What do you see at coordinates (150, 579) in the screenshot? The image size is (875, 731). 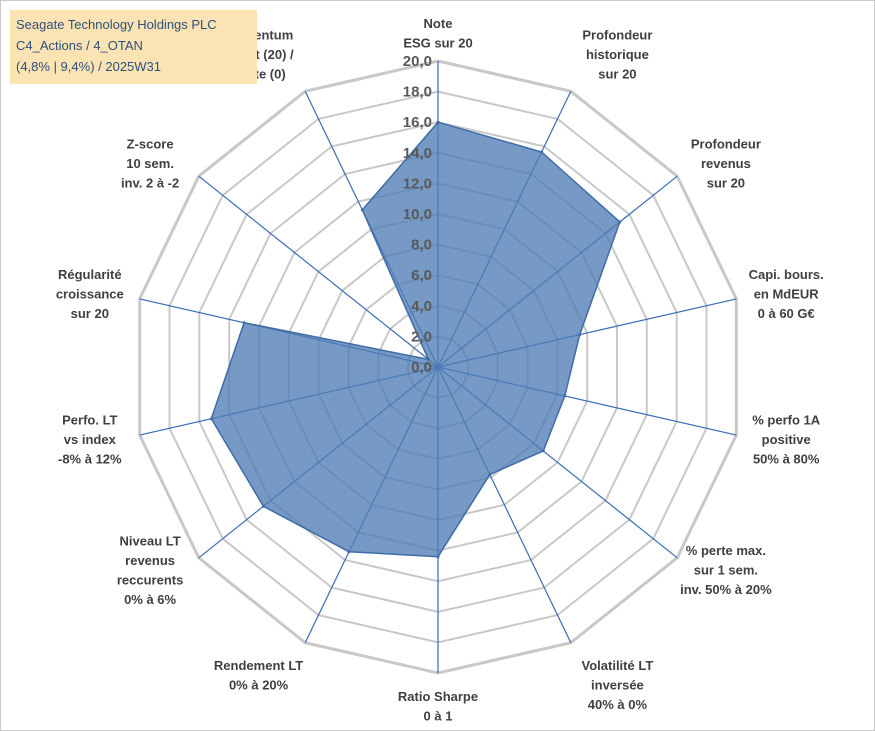 I see `axis-label-line: reccurents` at bounding box center [150, 579].